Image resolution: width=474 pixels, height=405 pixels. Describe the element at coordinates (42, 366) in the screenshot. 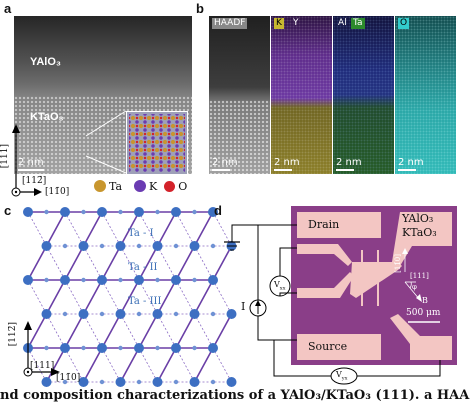

I see `panel-c-axis-oop-label: [111]` at that location.